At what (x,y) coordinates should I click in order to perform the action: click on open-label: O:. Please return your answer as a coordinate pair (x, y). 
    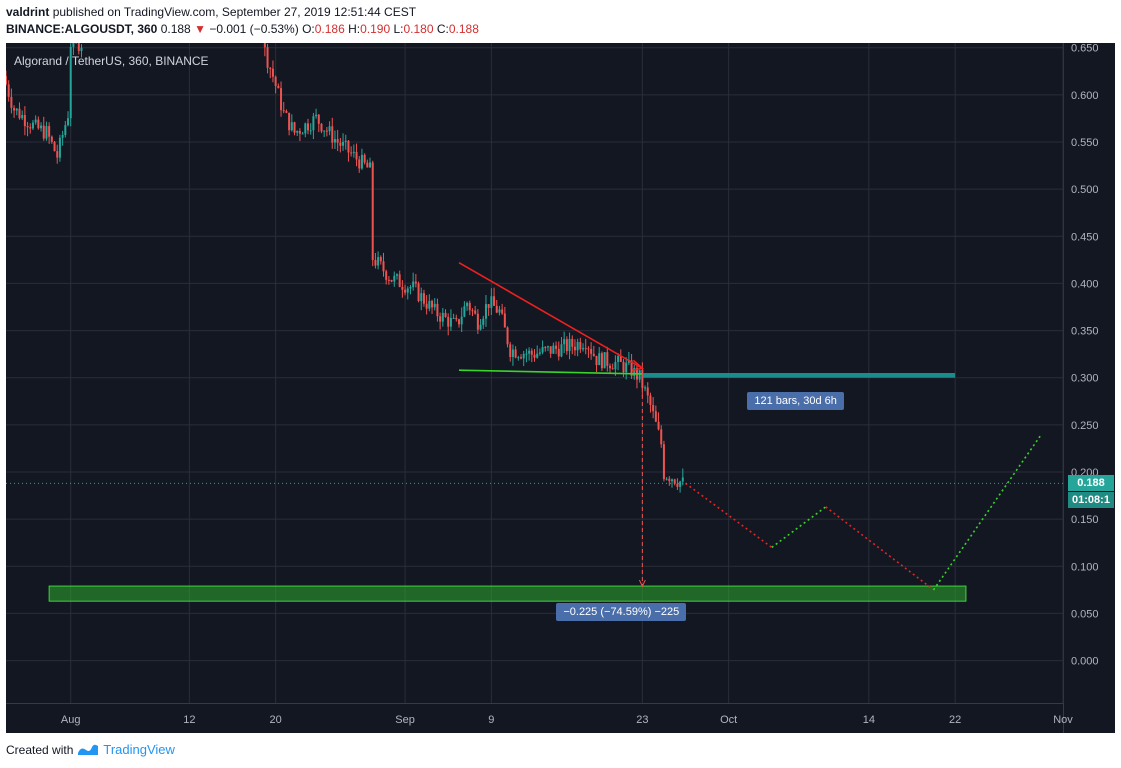
    Looking at the image, I should click on (308, 29).